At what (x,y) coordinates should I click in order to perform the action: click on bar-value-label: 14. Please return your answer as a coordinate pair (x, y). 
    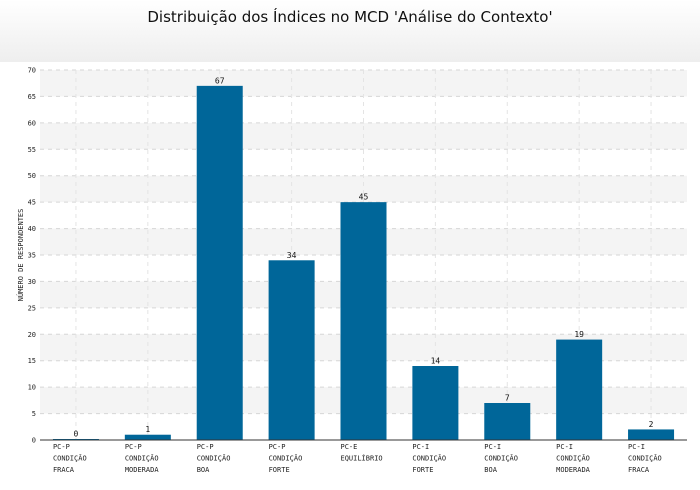
    Looking at the image, I should click on (436, 361).